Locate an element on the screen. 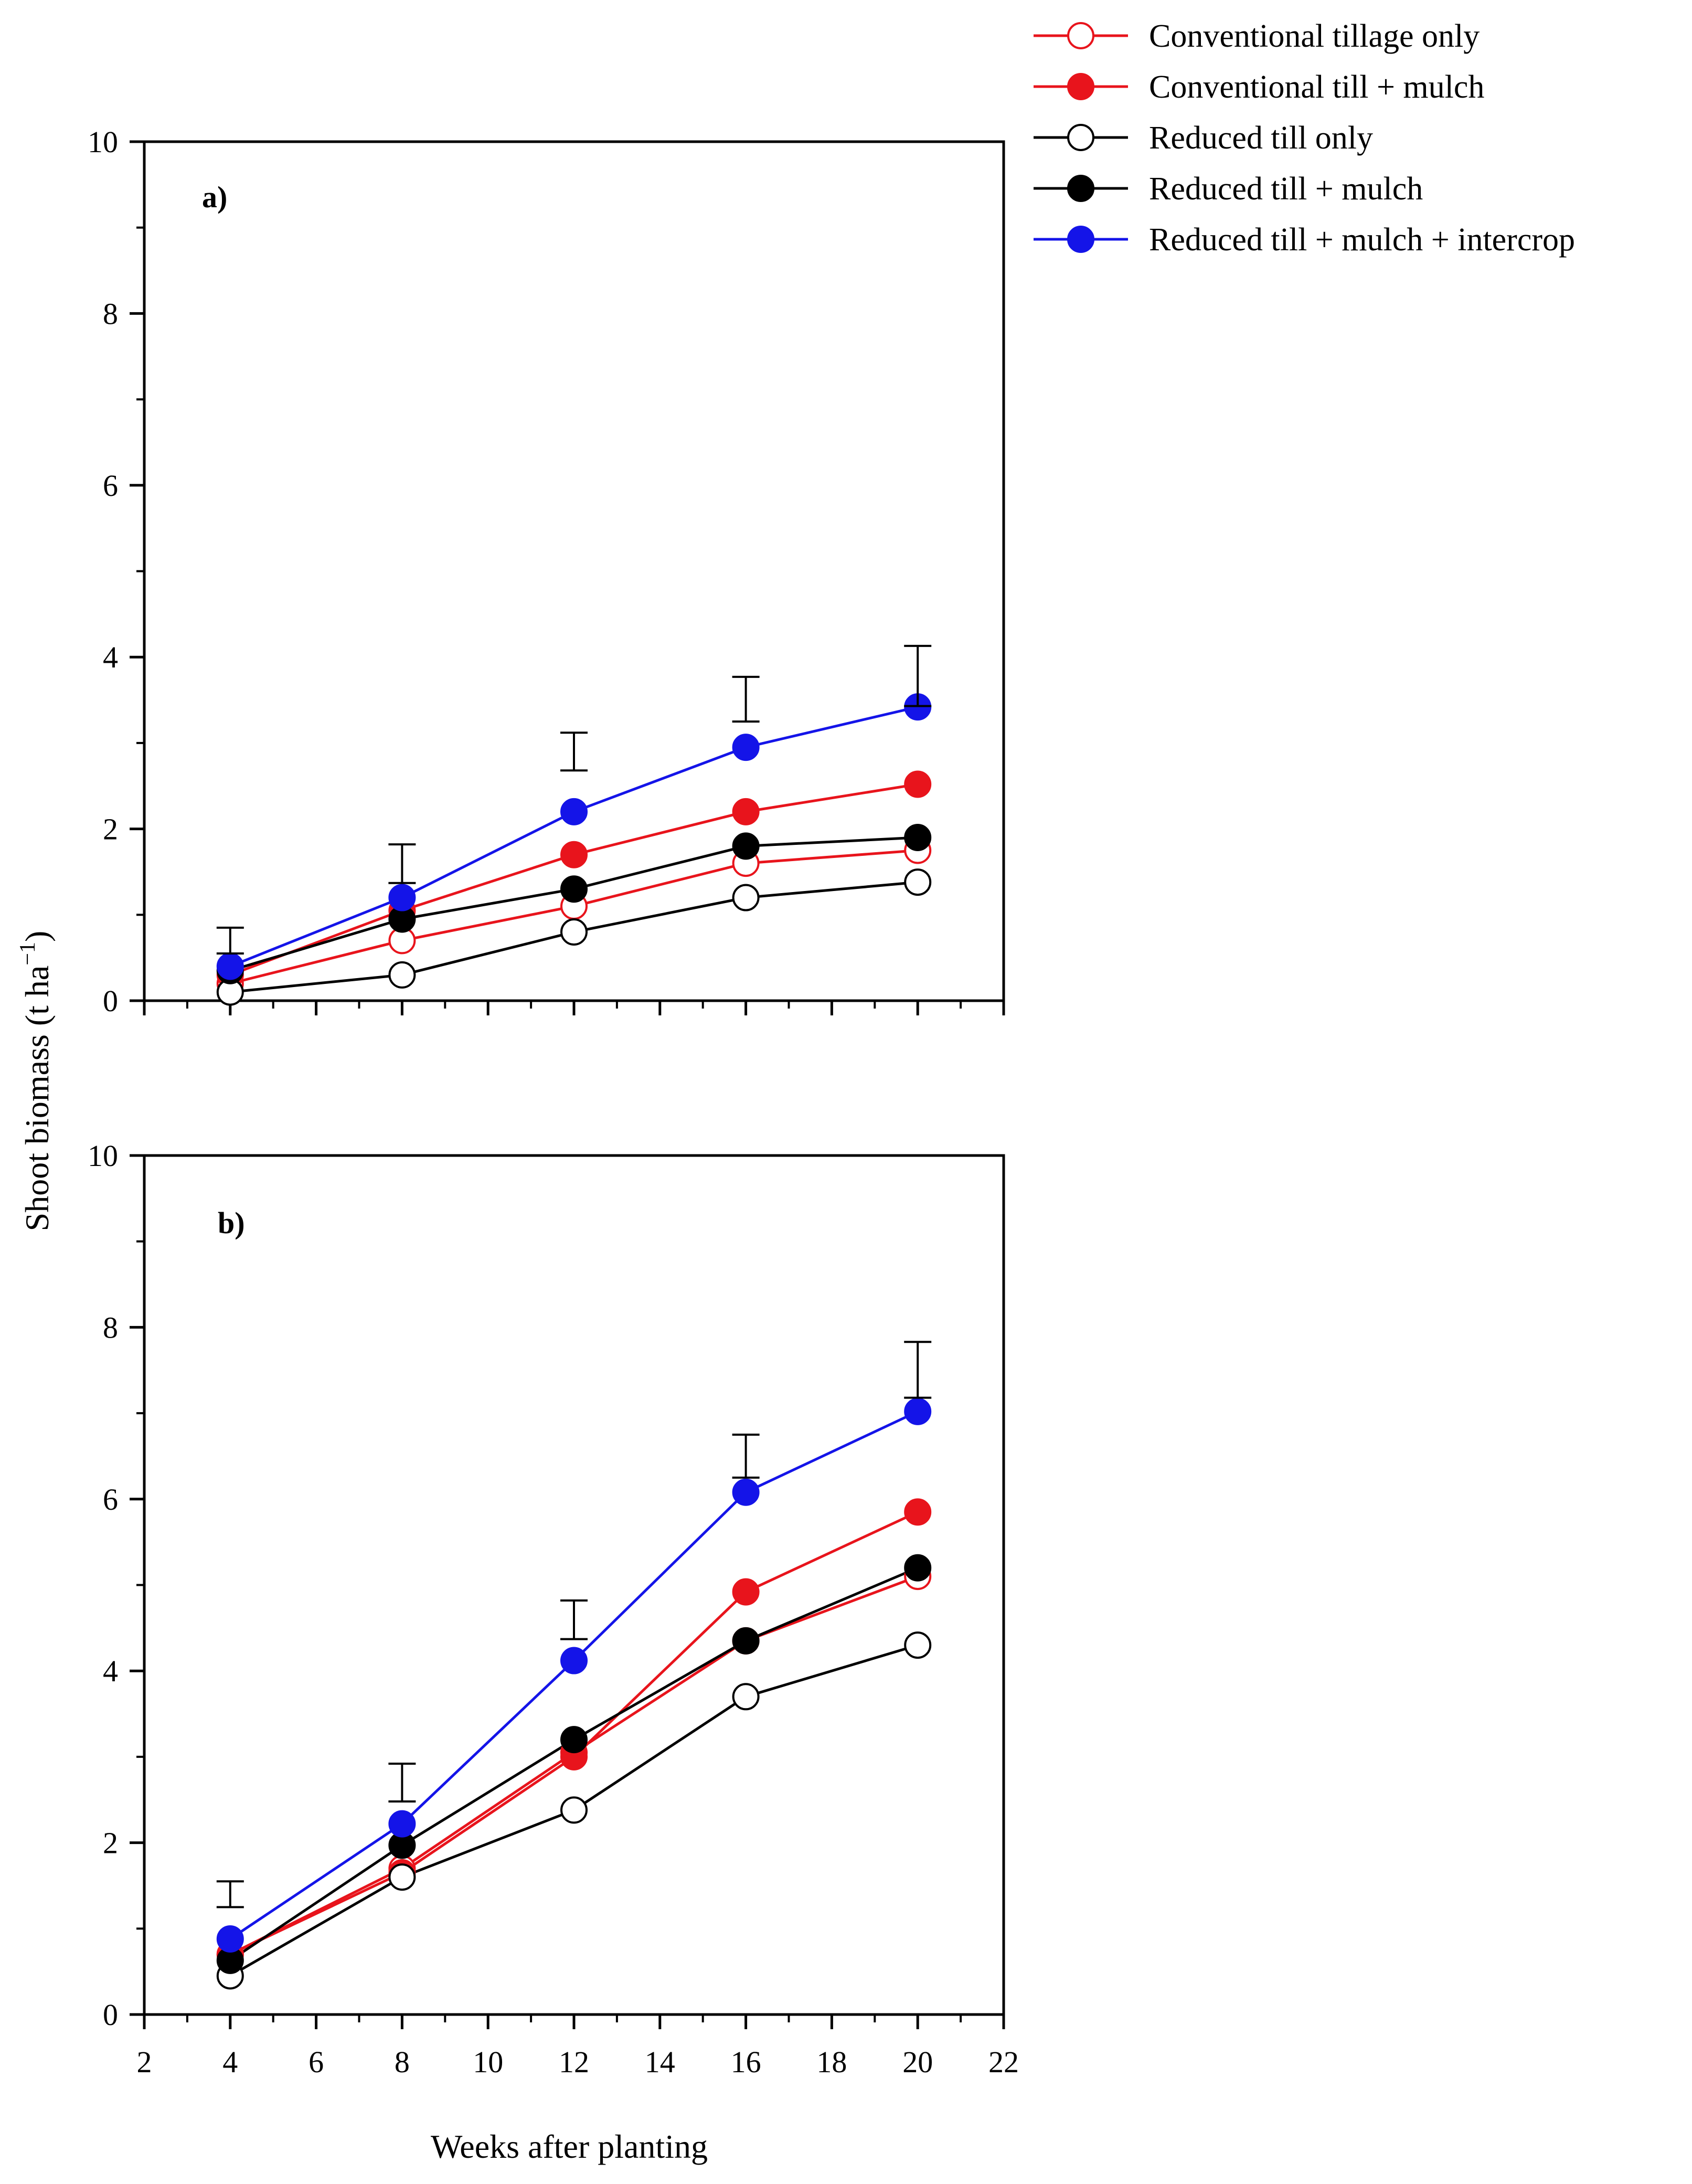  panel-a-series is located at coordinates (574, 849).